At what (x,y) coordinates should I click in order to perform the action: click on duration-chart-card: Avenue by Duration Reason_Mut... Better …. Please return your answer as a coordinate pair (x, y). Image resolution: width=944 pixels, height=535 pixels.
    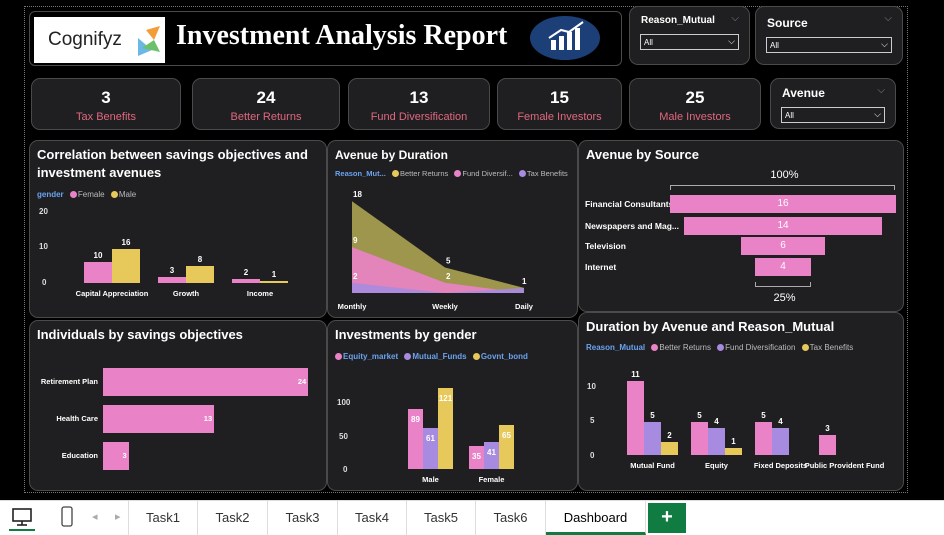
    Looking at the image, I should click on (452, 229).